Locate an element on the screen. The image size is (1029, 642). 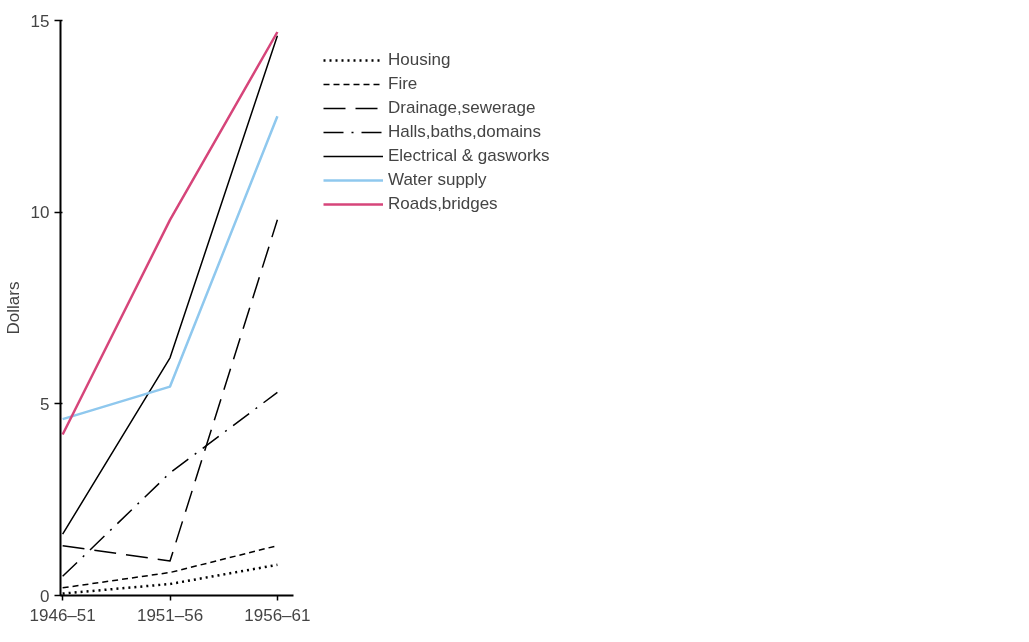
x-tick-label: 1956–61 is located at coordinates (277, 615).